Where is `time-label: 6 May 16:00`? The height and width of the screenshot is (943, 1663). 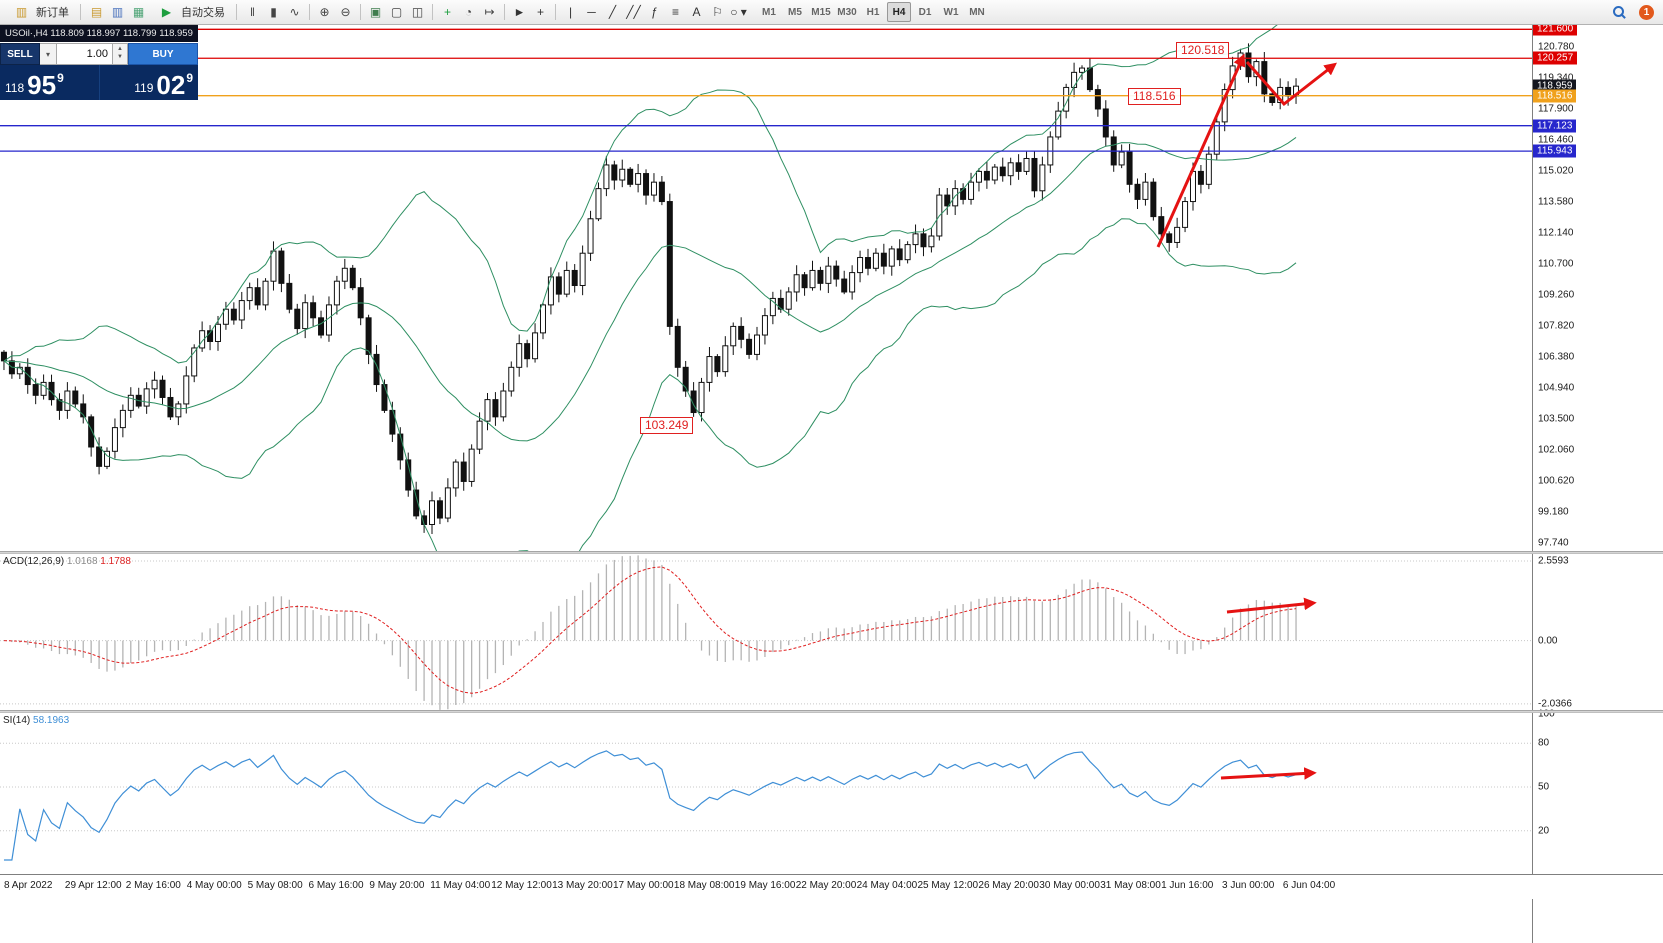 time-label: 6 May 16:00 is located at coordinates (336, 885).